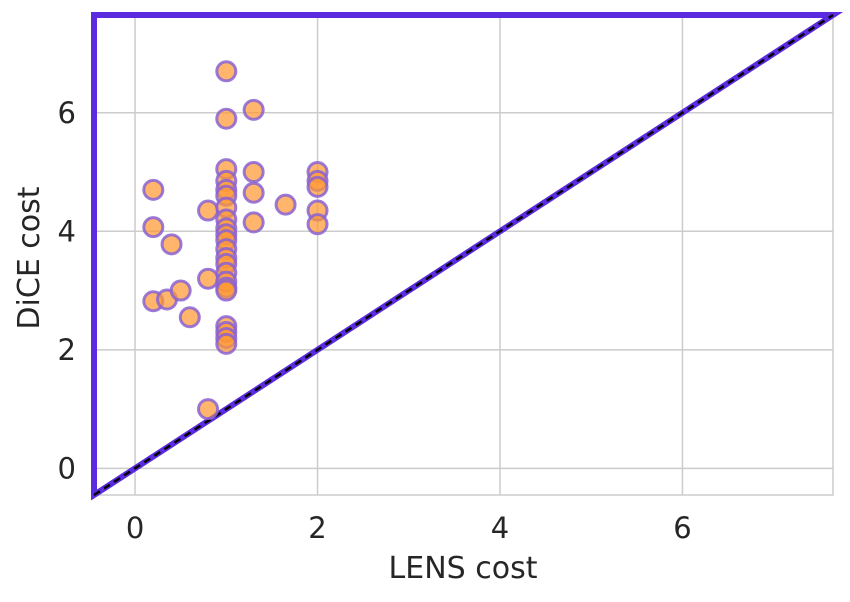 The height and width of the screenshot is (602, 850). Describe the element at coordinates (500, 528) in the screenshot. I see `x-tick-label-4: 4` at that location.